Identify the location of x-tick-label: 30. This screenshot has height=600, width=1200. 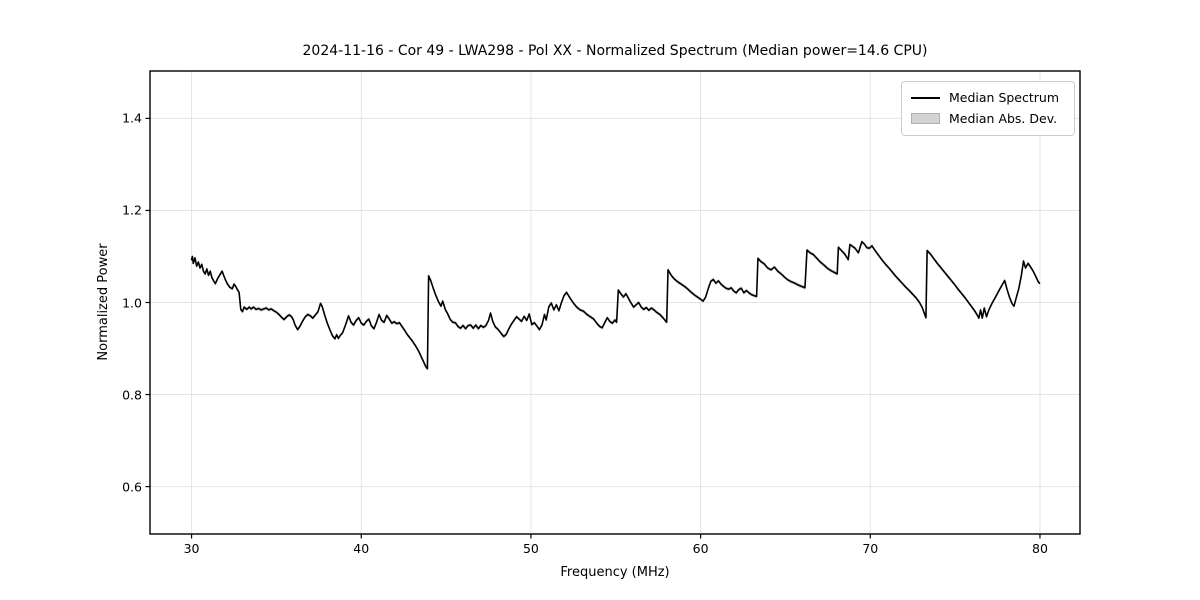
(191, 548).